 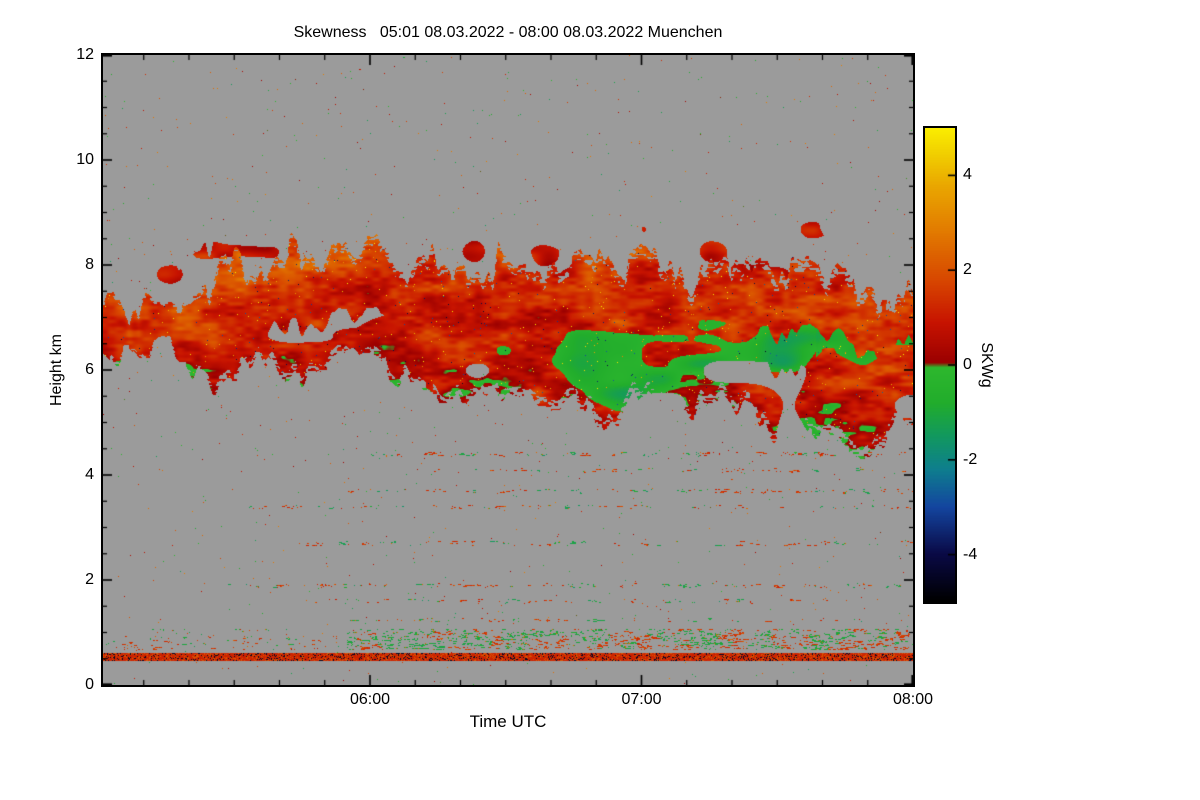 I want to click on y-tick-label: 8, so click(x=89, y=264).